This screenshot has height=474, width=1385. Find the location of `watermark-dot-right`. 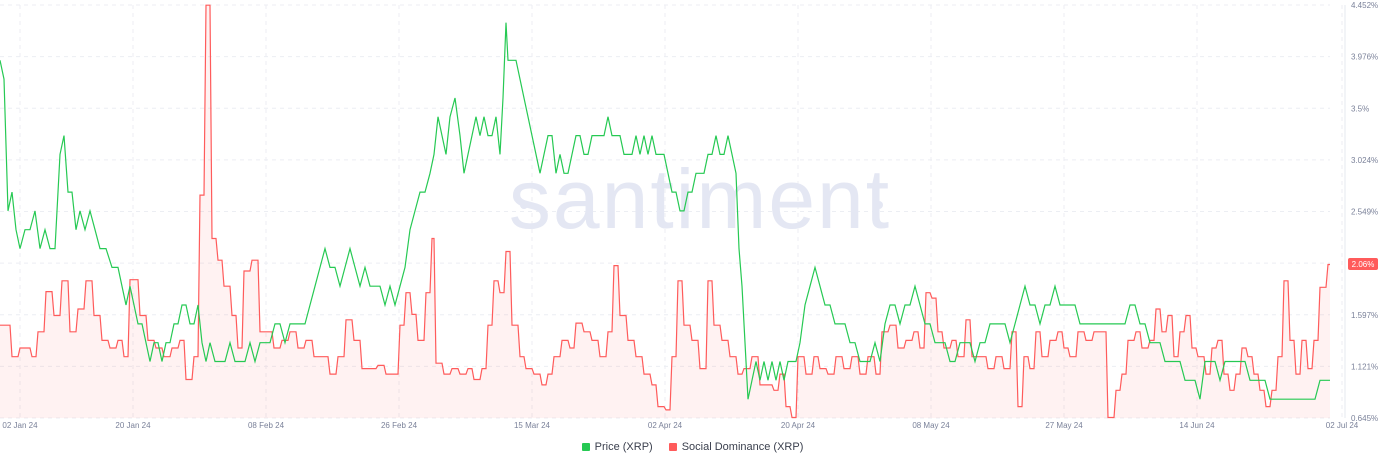

watermark-dot-right is located at coordinates (879, 205).